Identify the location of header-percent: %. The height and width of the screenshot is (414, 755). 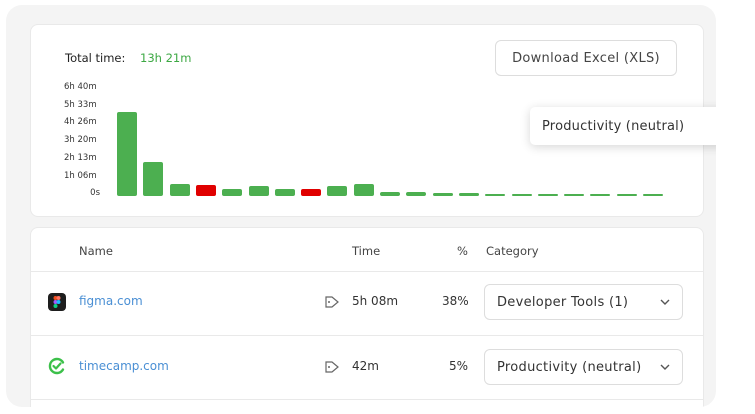
(462, 251).